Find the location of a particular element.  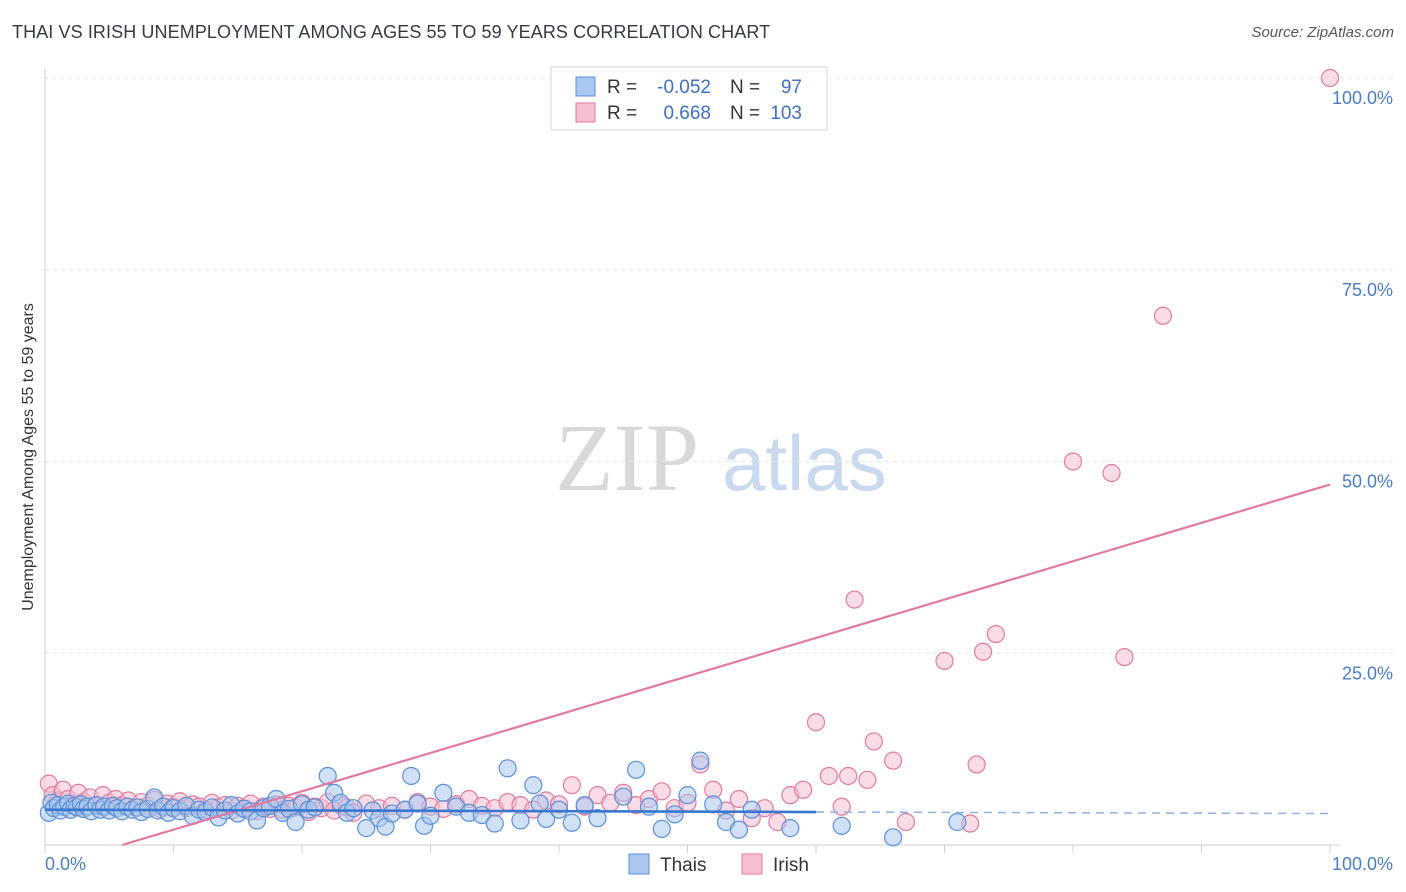

y-tick-label-25: 25.0% is located at coordinates (1367, 673).